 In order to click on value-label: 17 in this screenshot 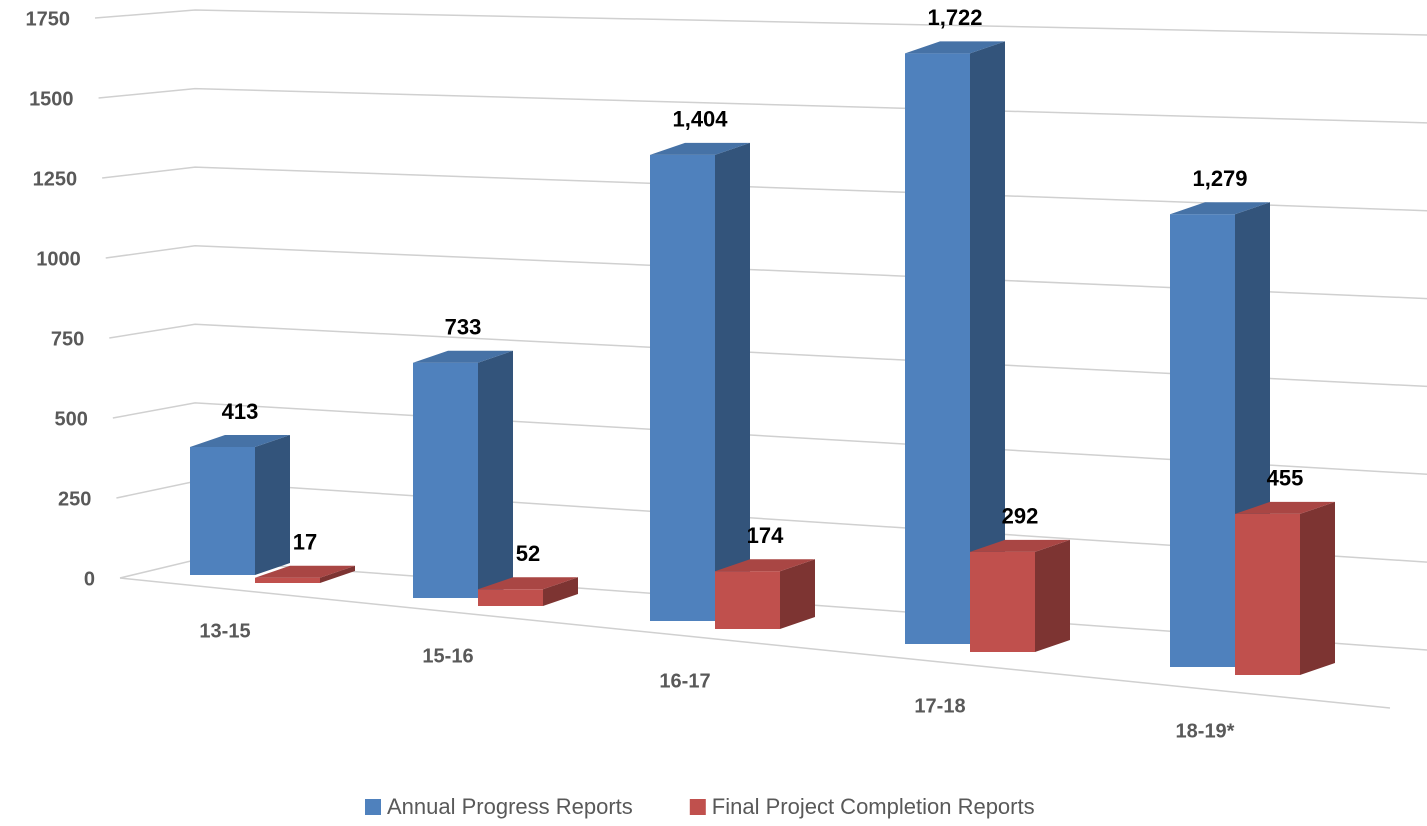, I will do `click(305, 542)`.